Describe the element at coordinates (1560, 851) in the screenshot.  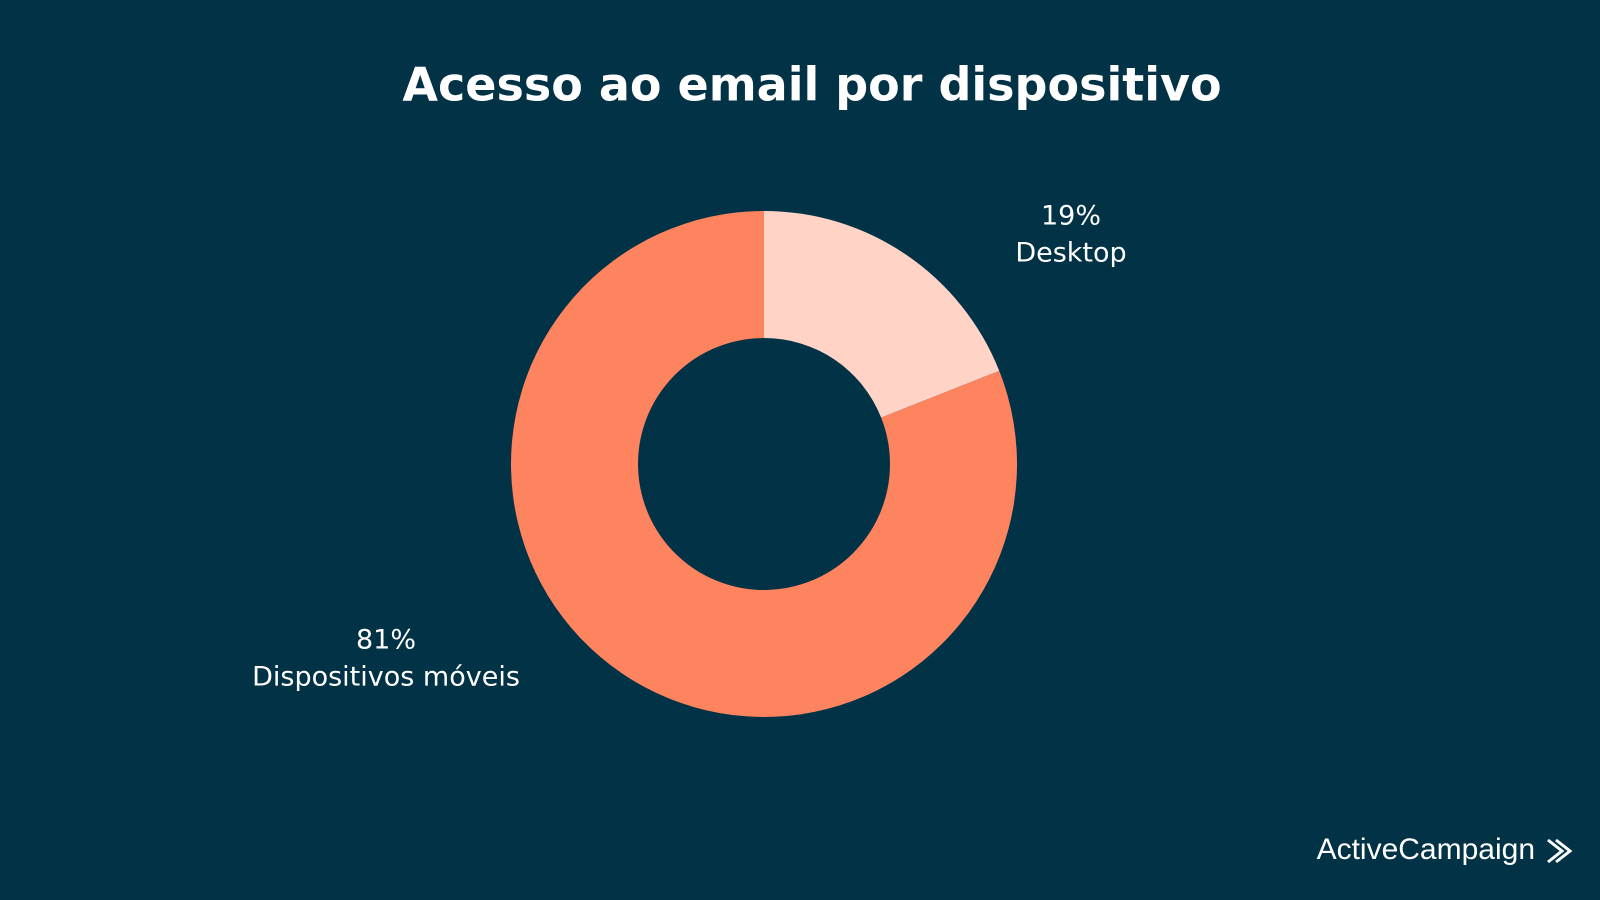
I see `brand-arrow` at that location.